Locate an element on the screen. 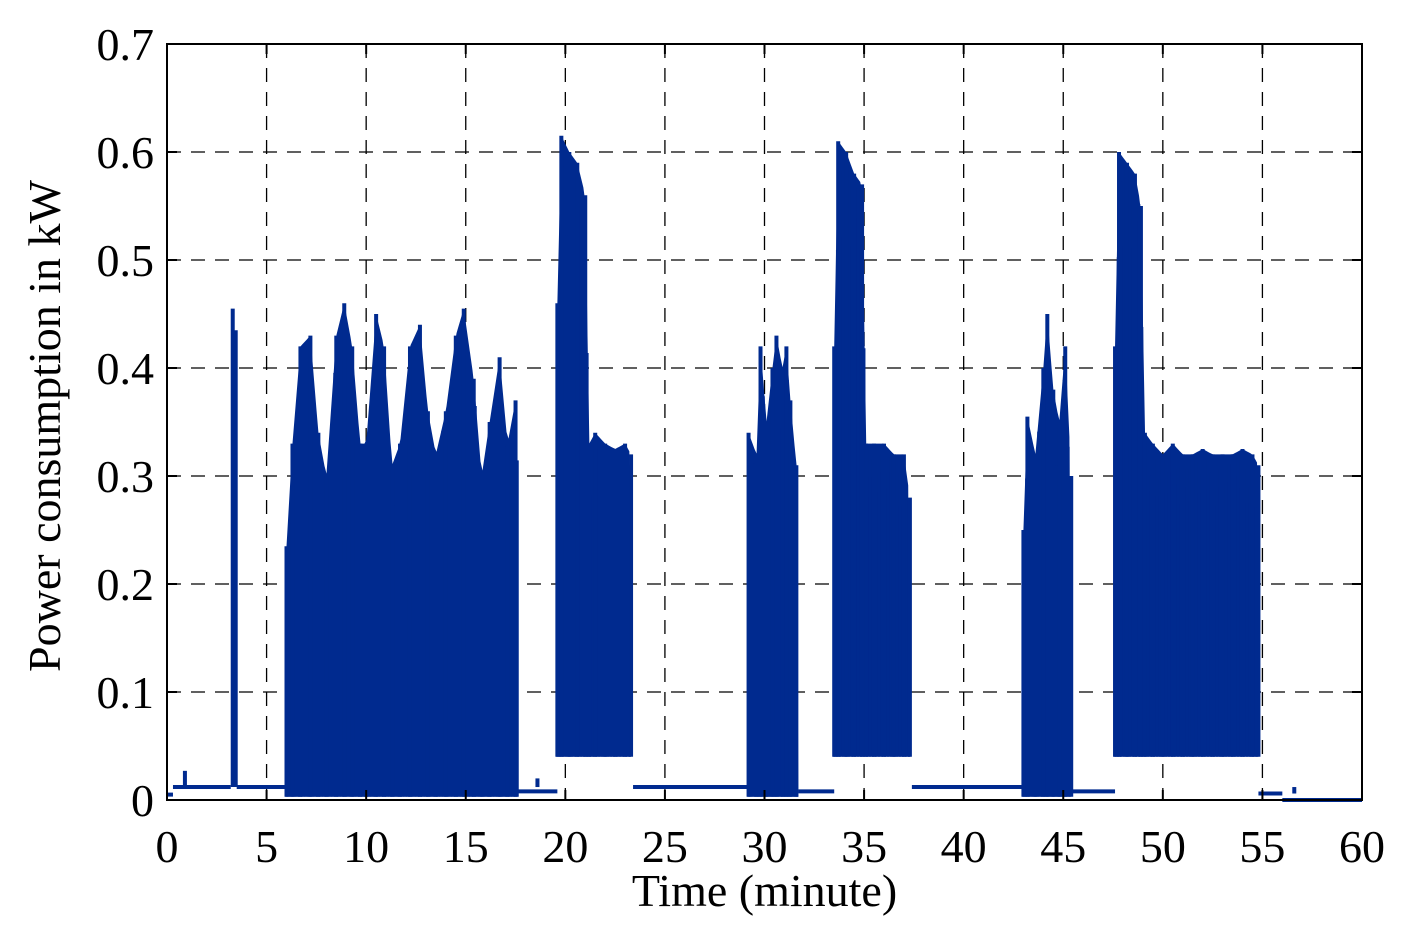 This screenshot has width=1423, height=936. x-tick-labels: 0 5 10 15 20 25 30 35 40 45 50 55 60 is located at coordinates (771, 846).